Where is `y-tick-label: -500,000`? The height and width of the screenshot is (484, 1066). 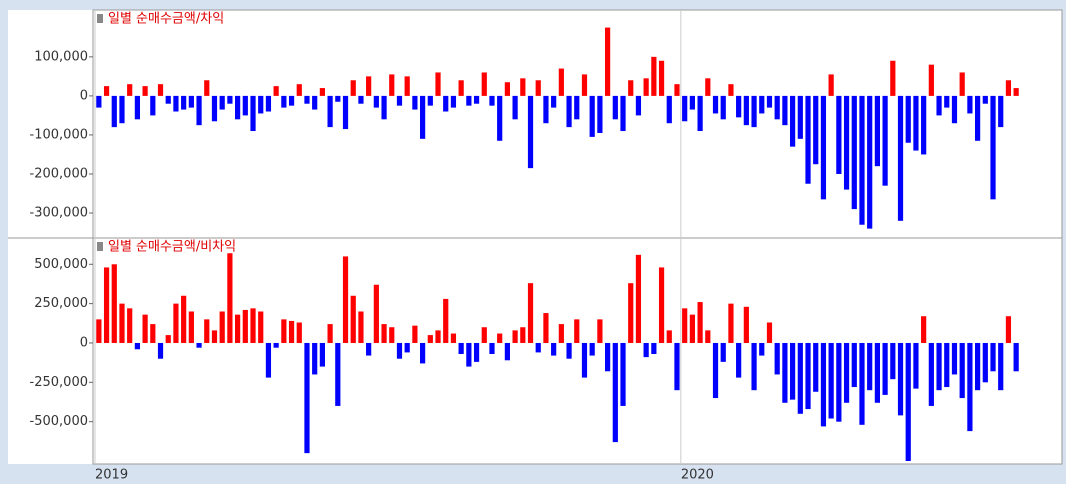 y-tick-label: -500,000 is located at coordinates (59, 421).